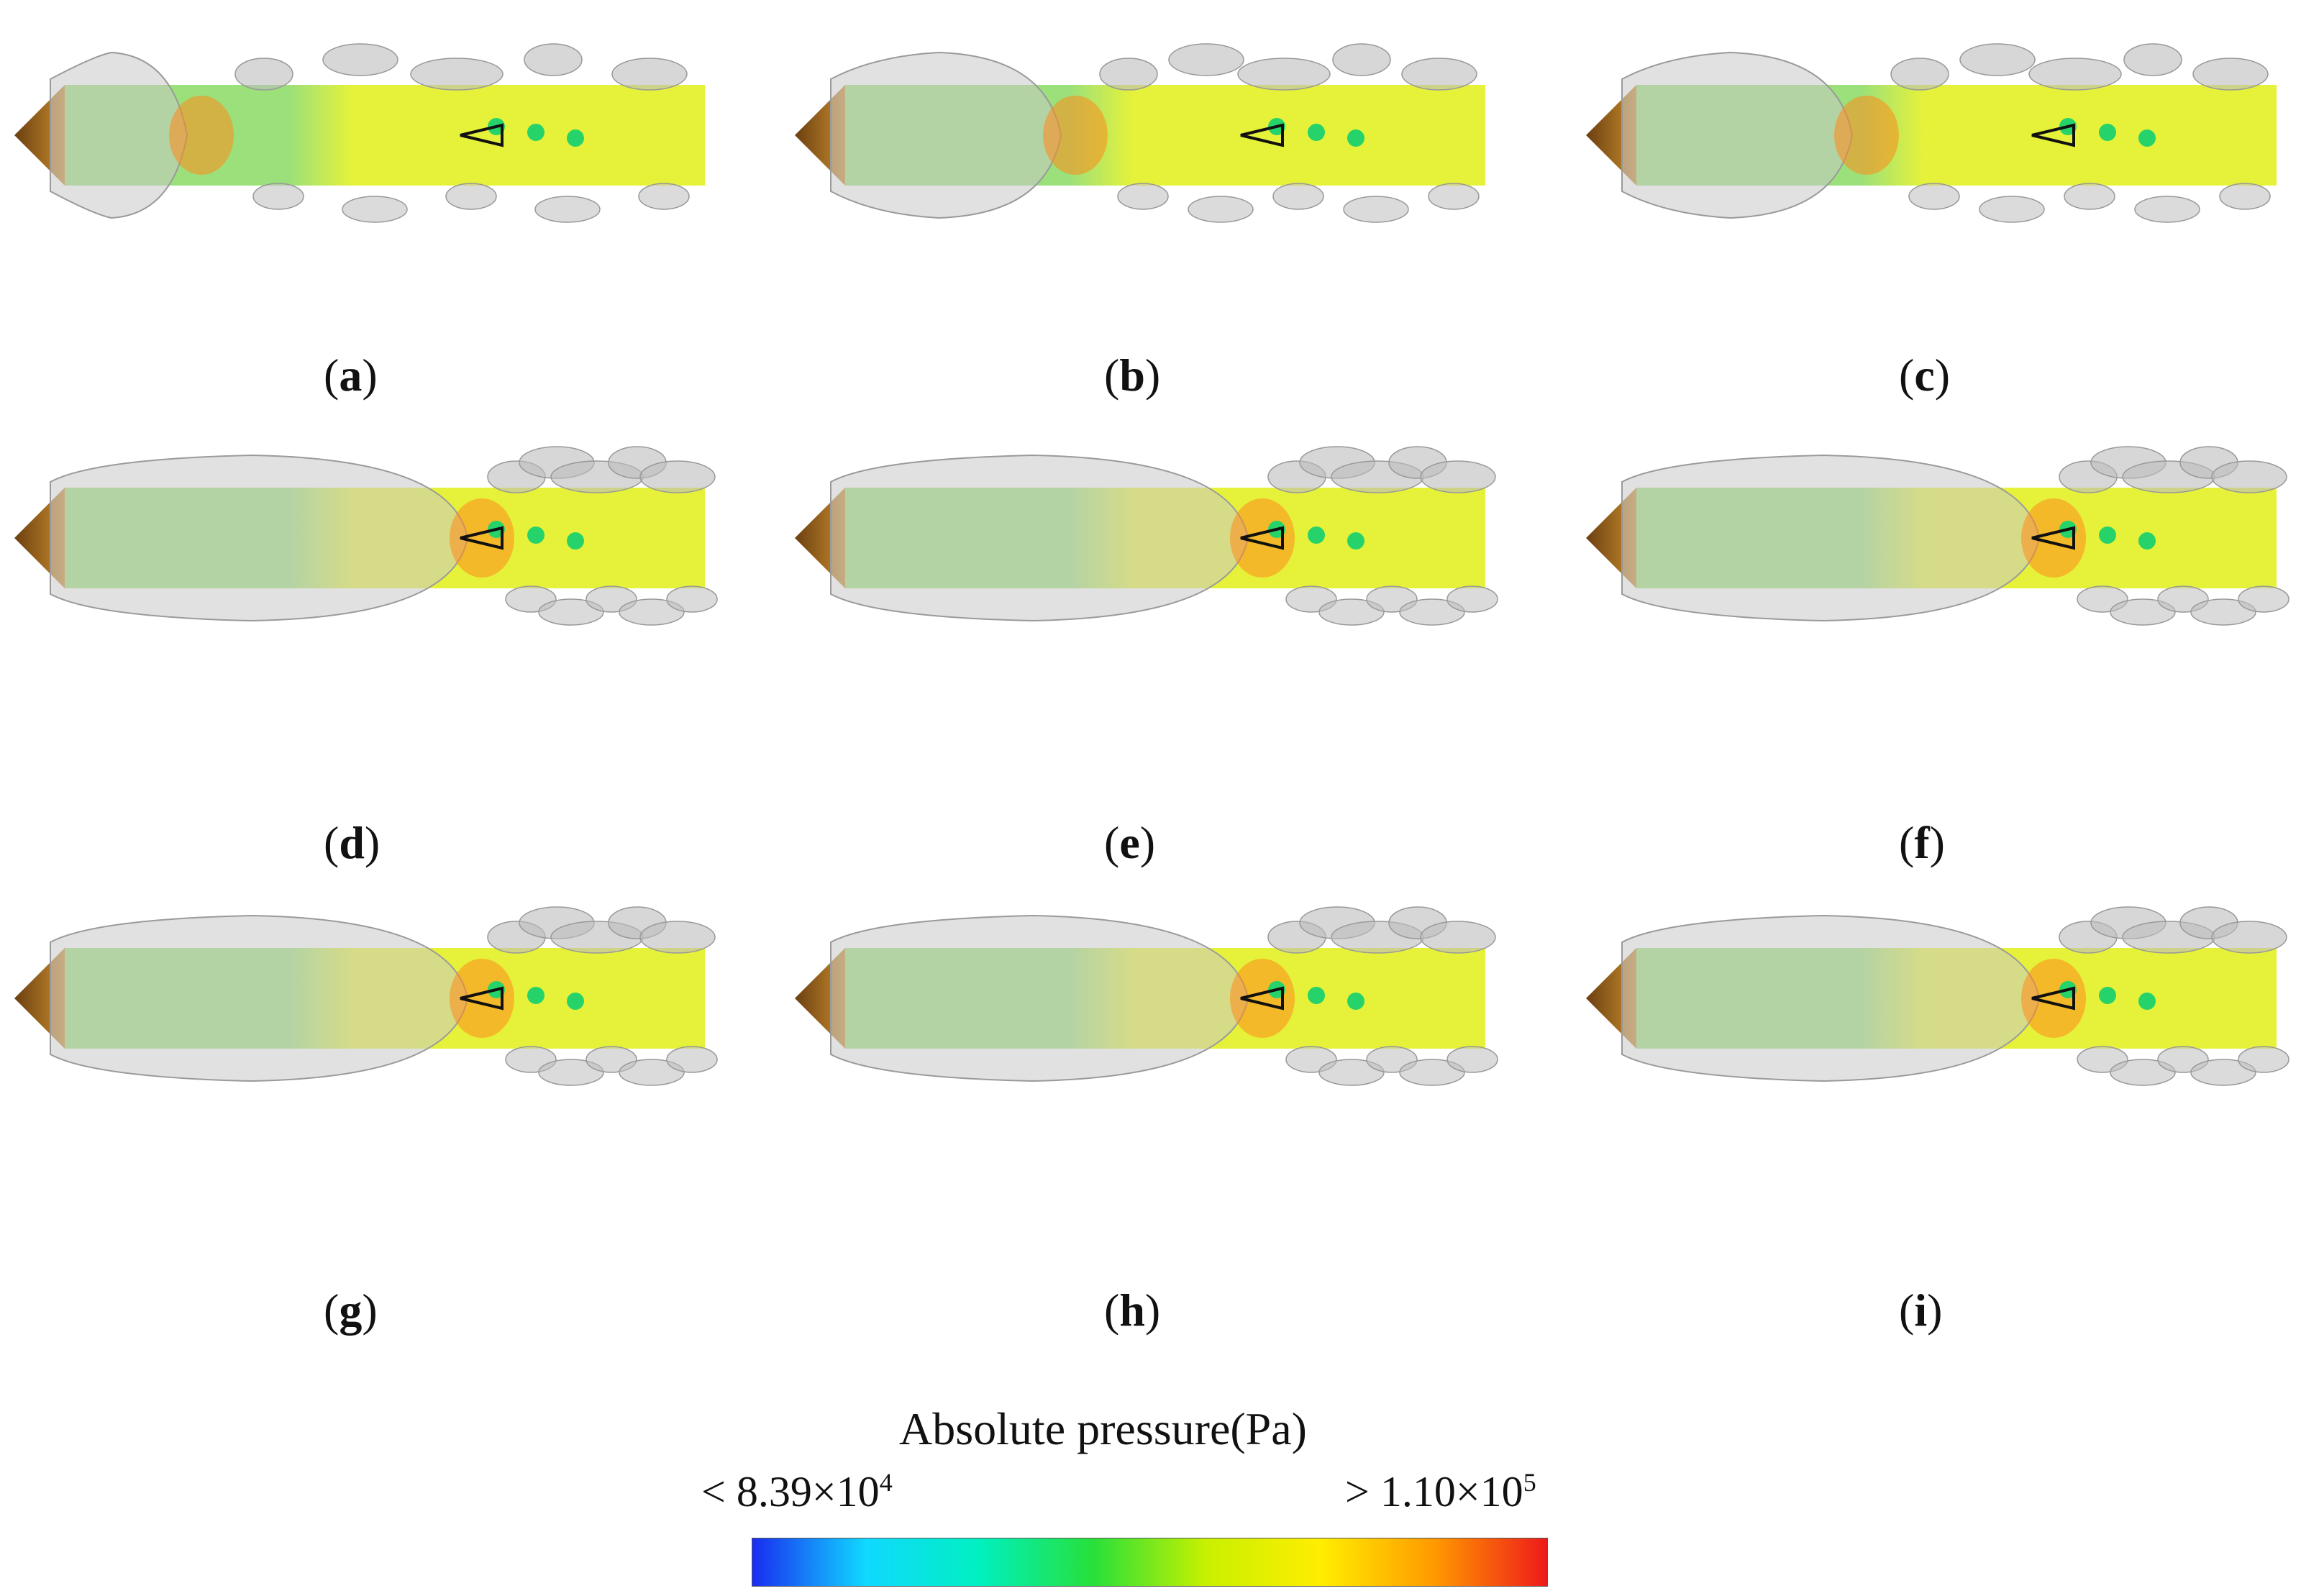  I want to click on panel-b-render, so click(1140, 133).